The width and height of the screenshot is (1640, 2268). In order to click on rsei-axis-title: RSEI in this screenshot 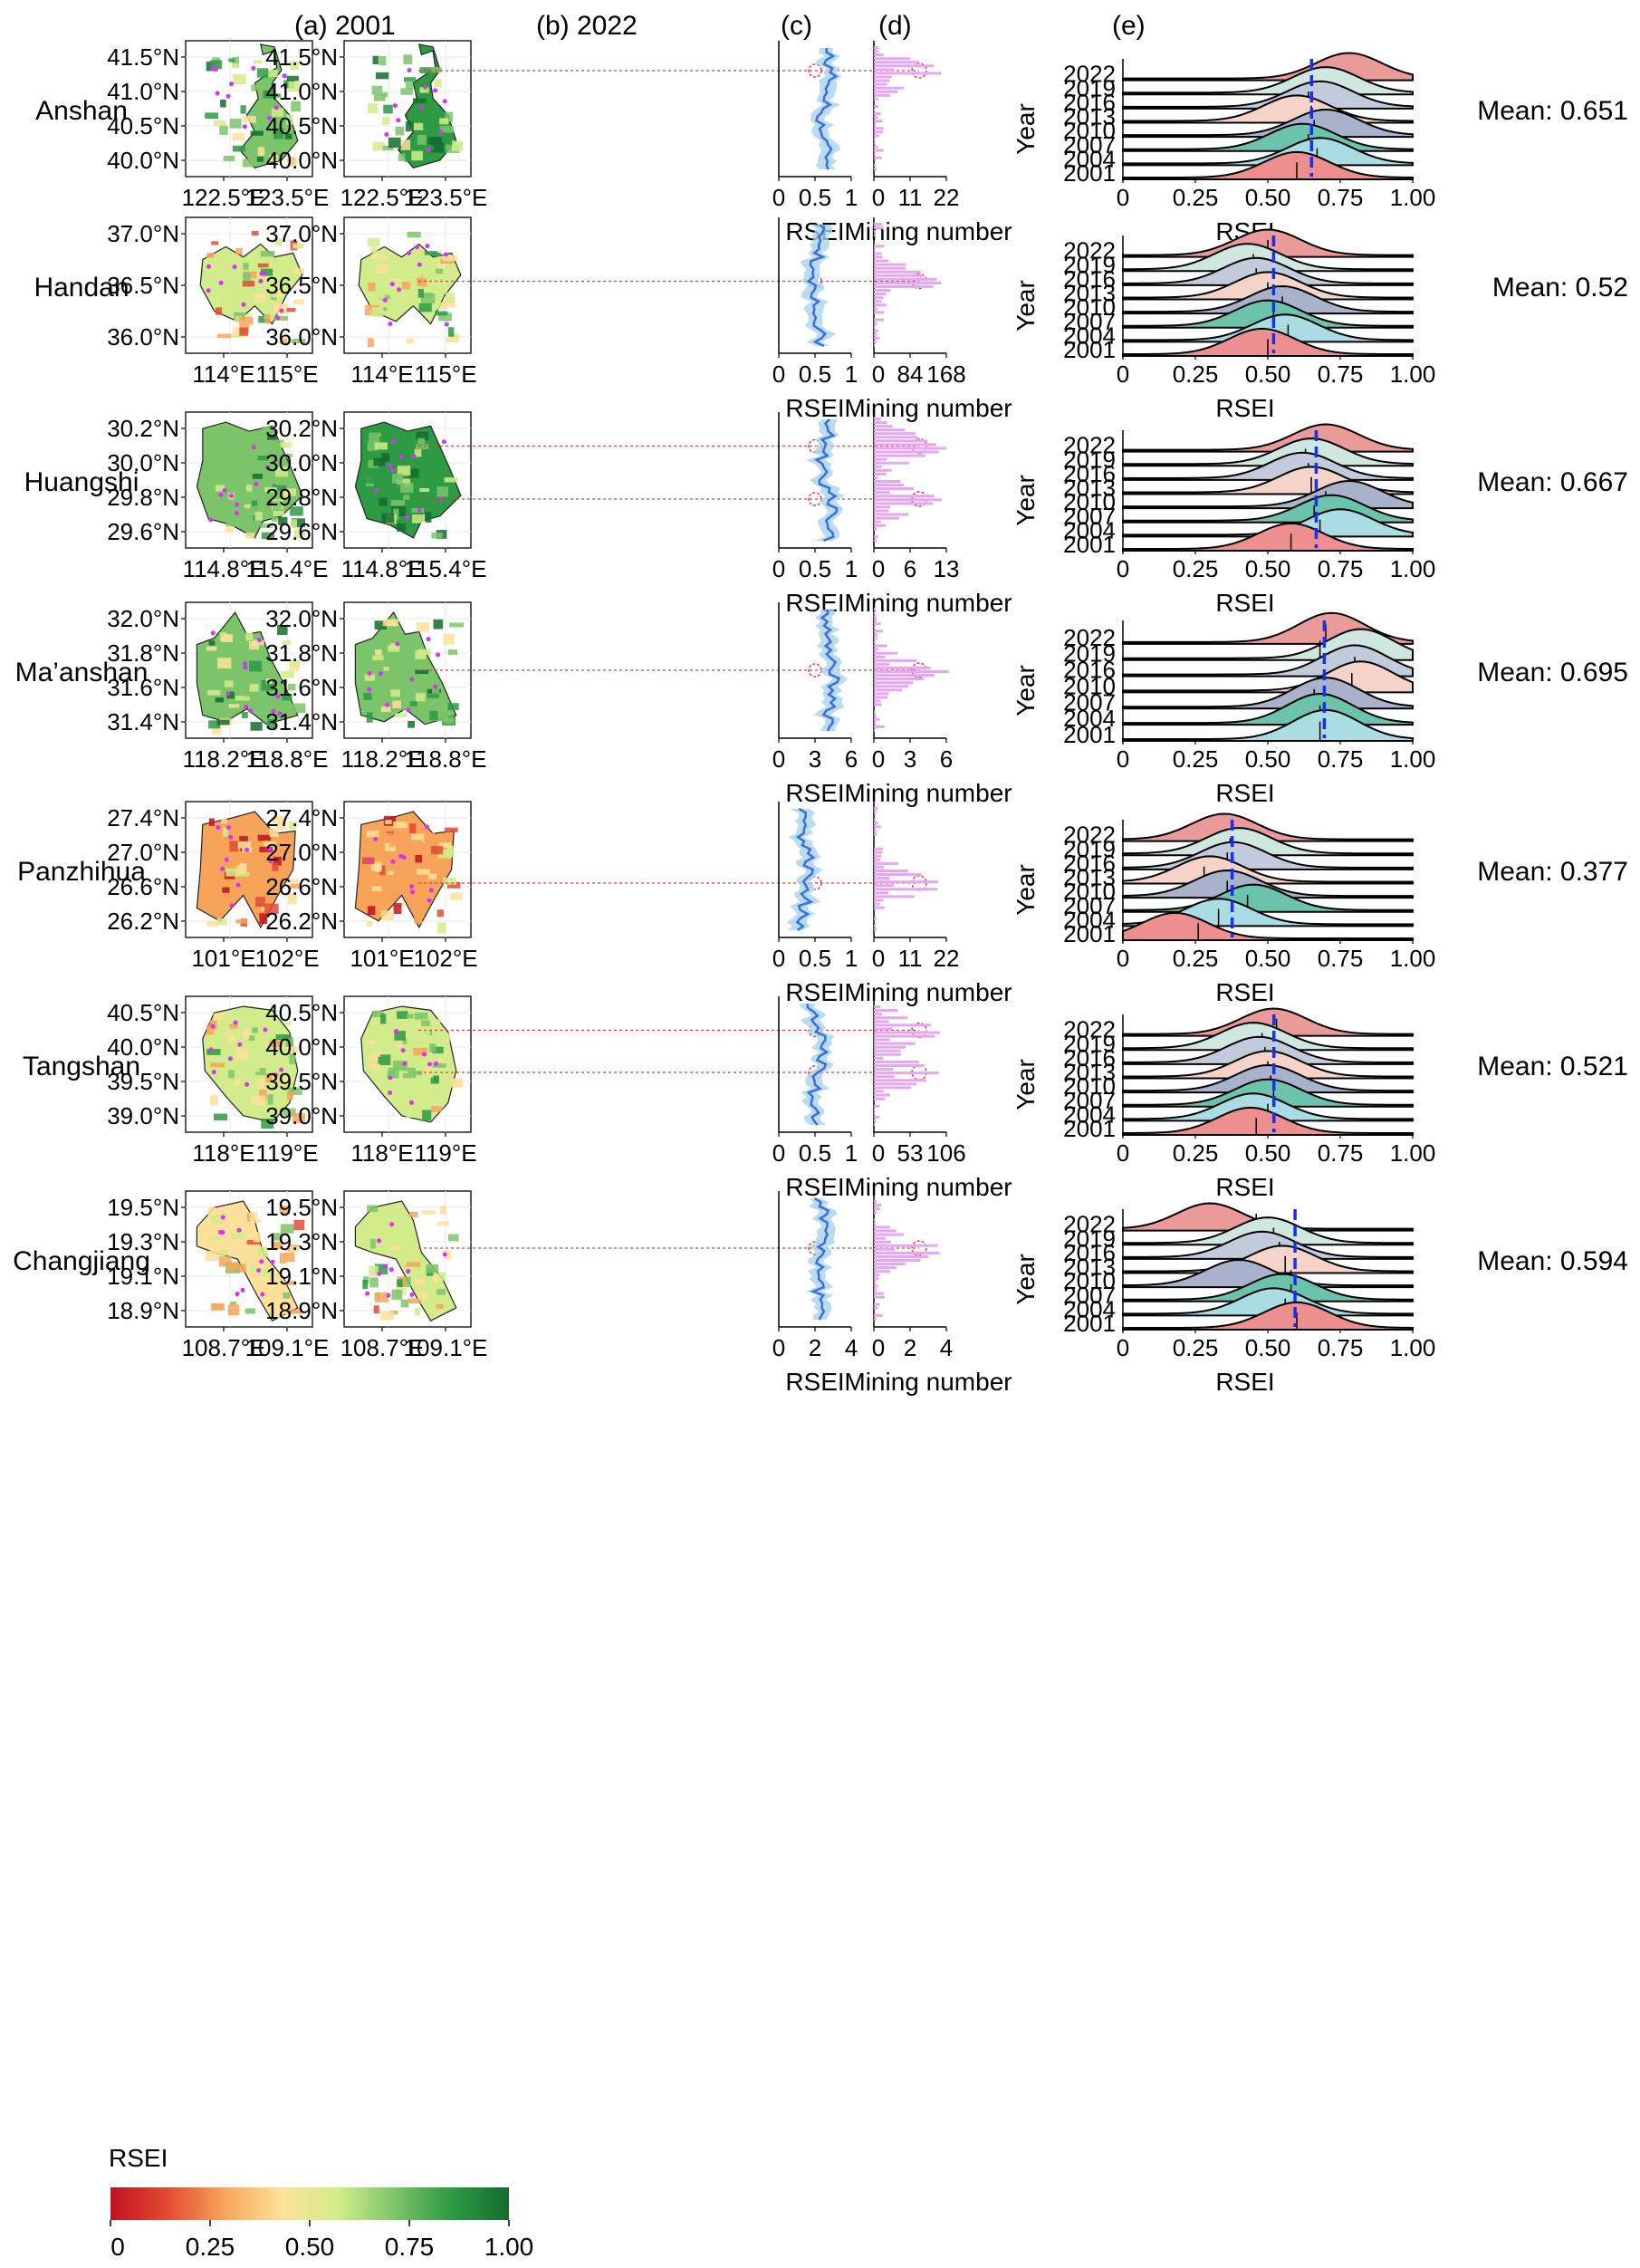, I will do `click(814, 1382)`.